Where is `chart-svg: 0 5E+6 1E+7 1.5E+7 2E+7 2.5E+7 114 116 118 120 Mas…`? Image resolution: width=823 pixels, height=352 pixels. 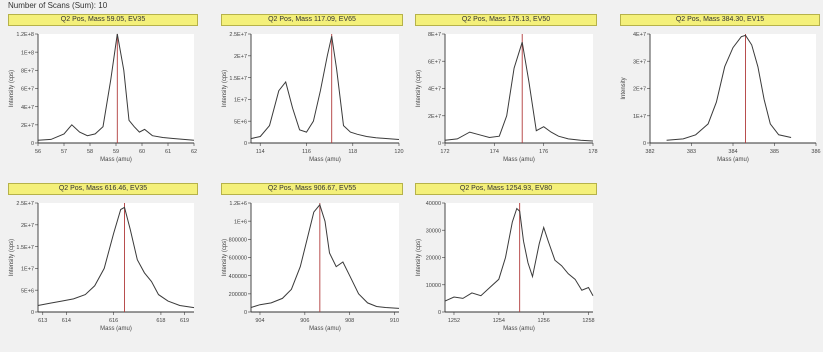 chart-svg: 0 5E+6 1E+7 1.5E+7 2E+7 2.5E+7 114 116 118 120 Mas… is located at coordinates (313, 97).